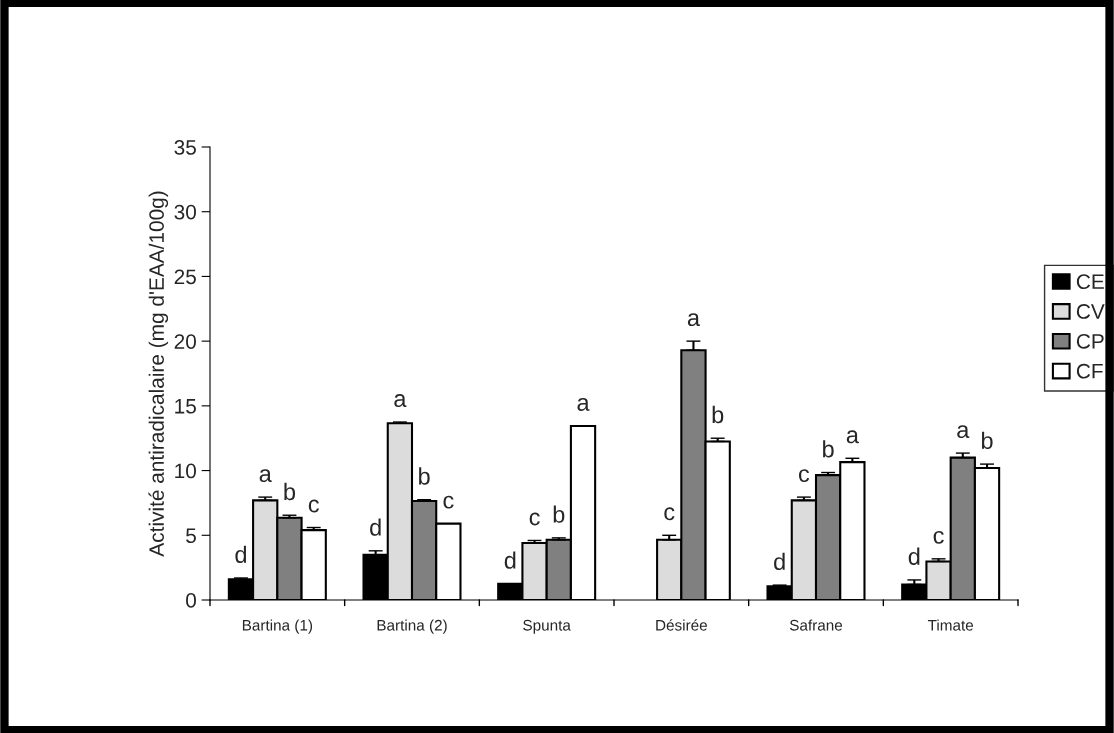 This screenshot has width=1114, height=733. What do you see at coordinates (185, 471) in the screenshot?
I see `y-tick-label: 10` at bounding box center [185, 471].